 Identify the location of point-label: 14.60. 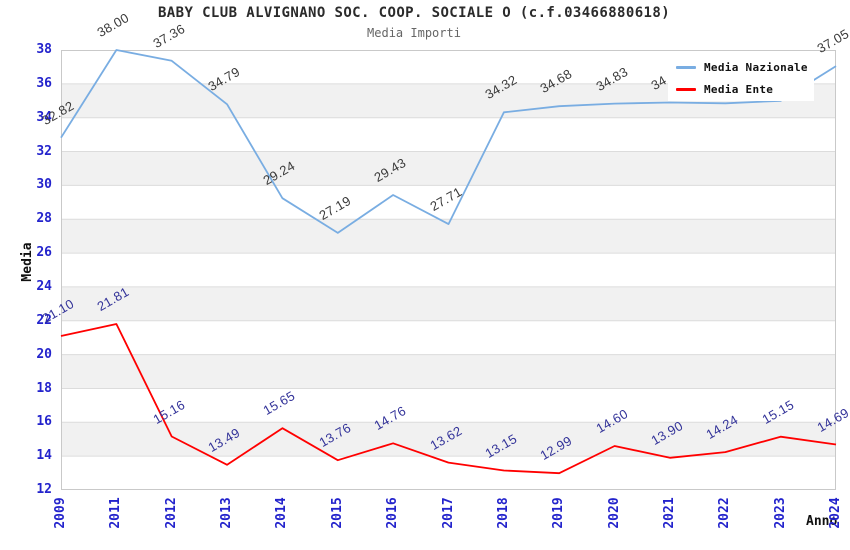
(612, 420).